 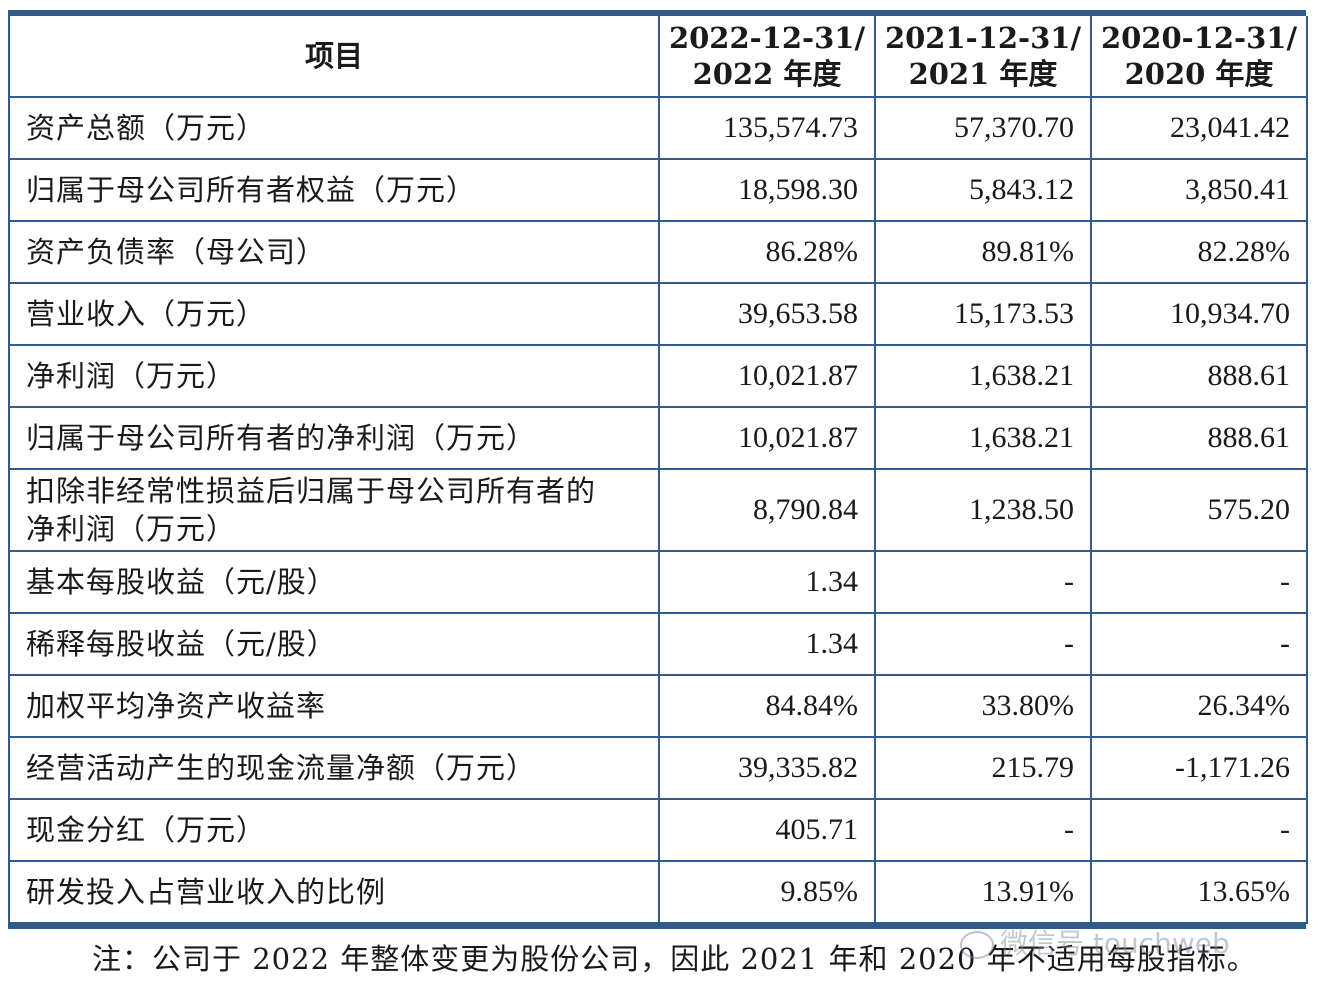 What do you see at coordinates (767, 510) in the screenshot?
I see `cell-value: 8,790.84` at bounding box center [767, 510].